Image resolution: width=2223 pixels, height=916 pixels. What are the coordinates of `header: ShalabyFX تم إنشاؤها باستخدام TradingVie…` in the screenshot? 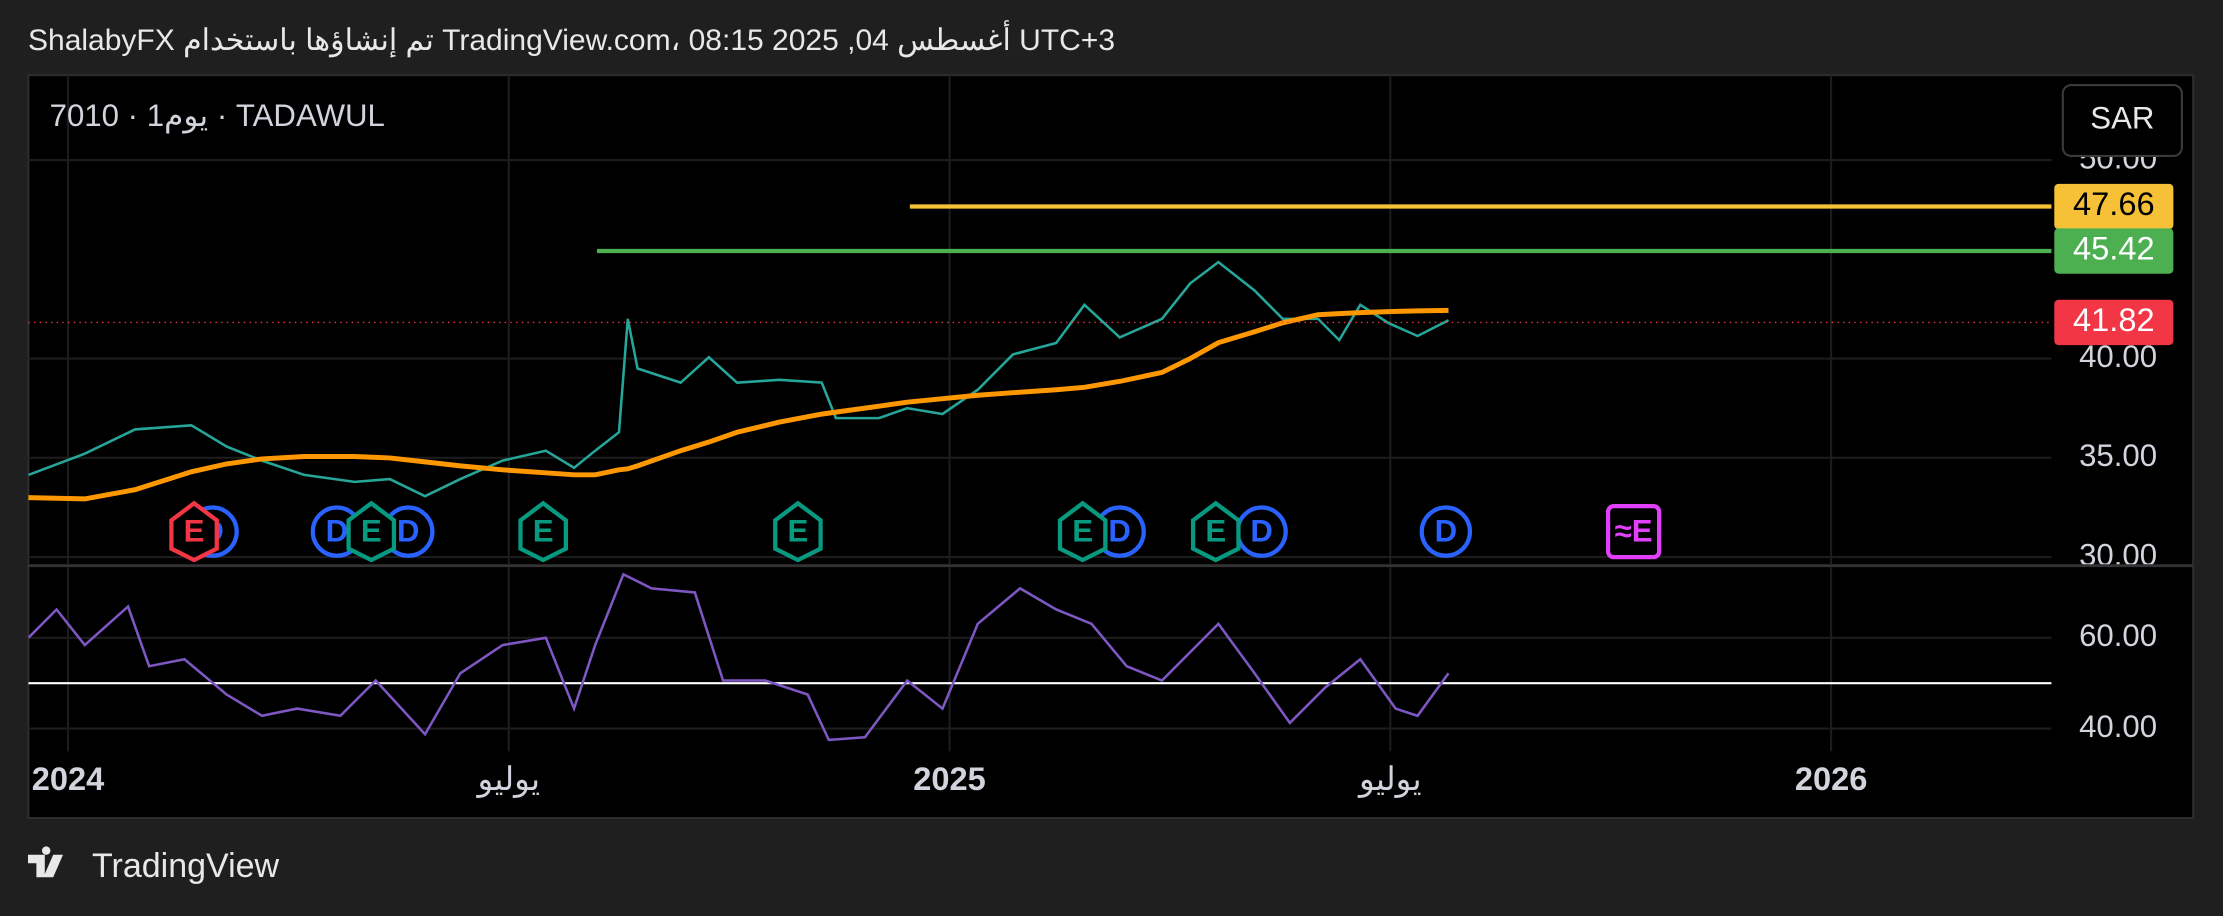 It's located at (571, 39).